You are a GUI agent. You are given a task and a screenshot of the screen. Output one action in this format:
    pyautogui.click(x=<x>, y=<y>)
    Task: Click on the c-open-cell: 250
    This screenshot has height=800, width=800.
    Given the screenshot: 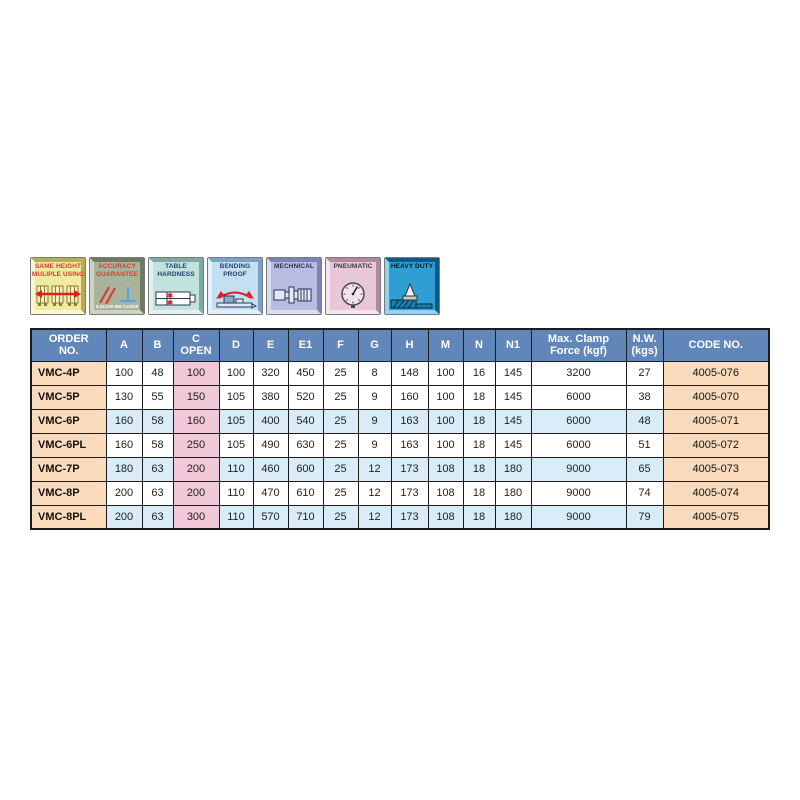 What is the action you would take?
    pyautogui.click(x=196, y=445)
    